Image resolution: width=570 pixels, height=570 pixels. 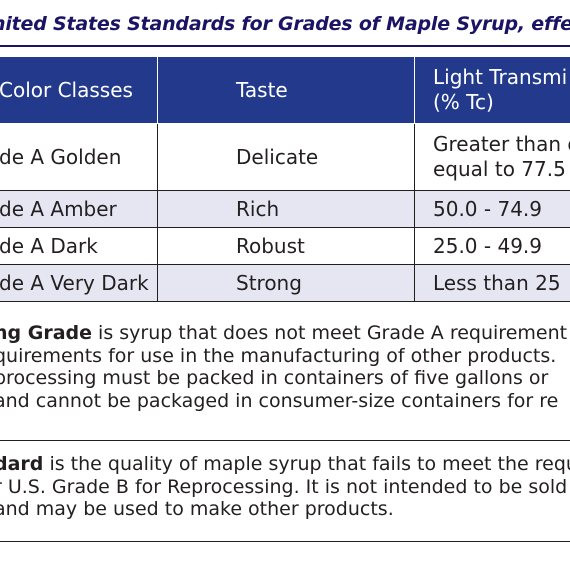 I want to click on light-cell: 25.0 - 49.9, so click(x=487, y=245).